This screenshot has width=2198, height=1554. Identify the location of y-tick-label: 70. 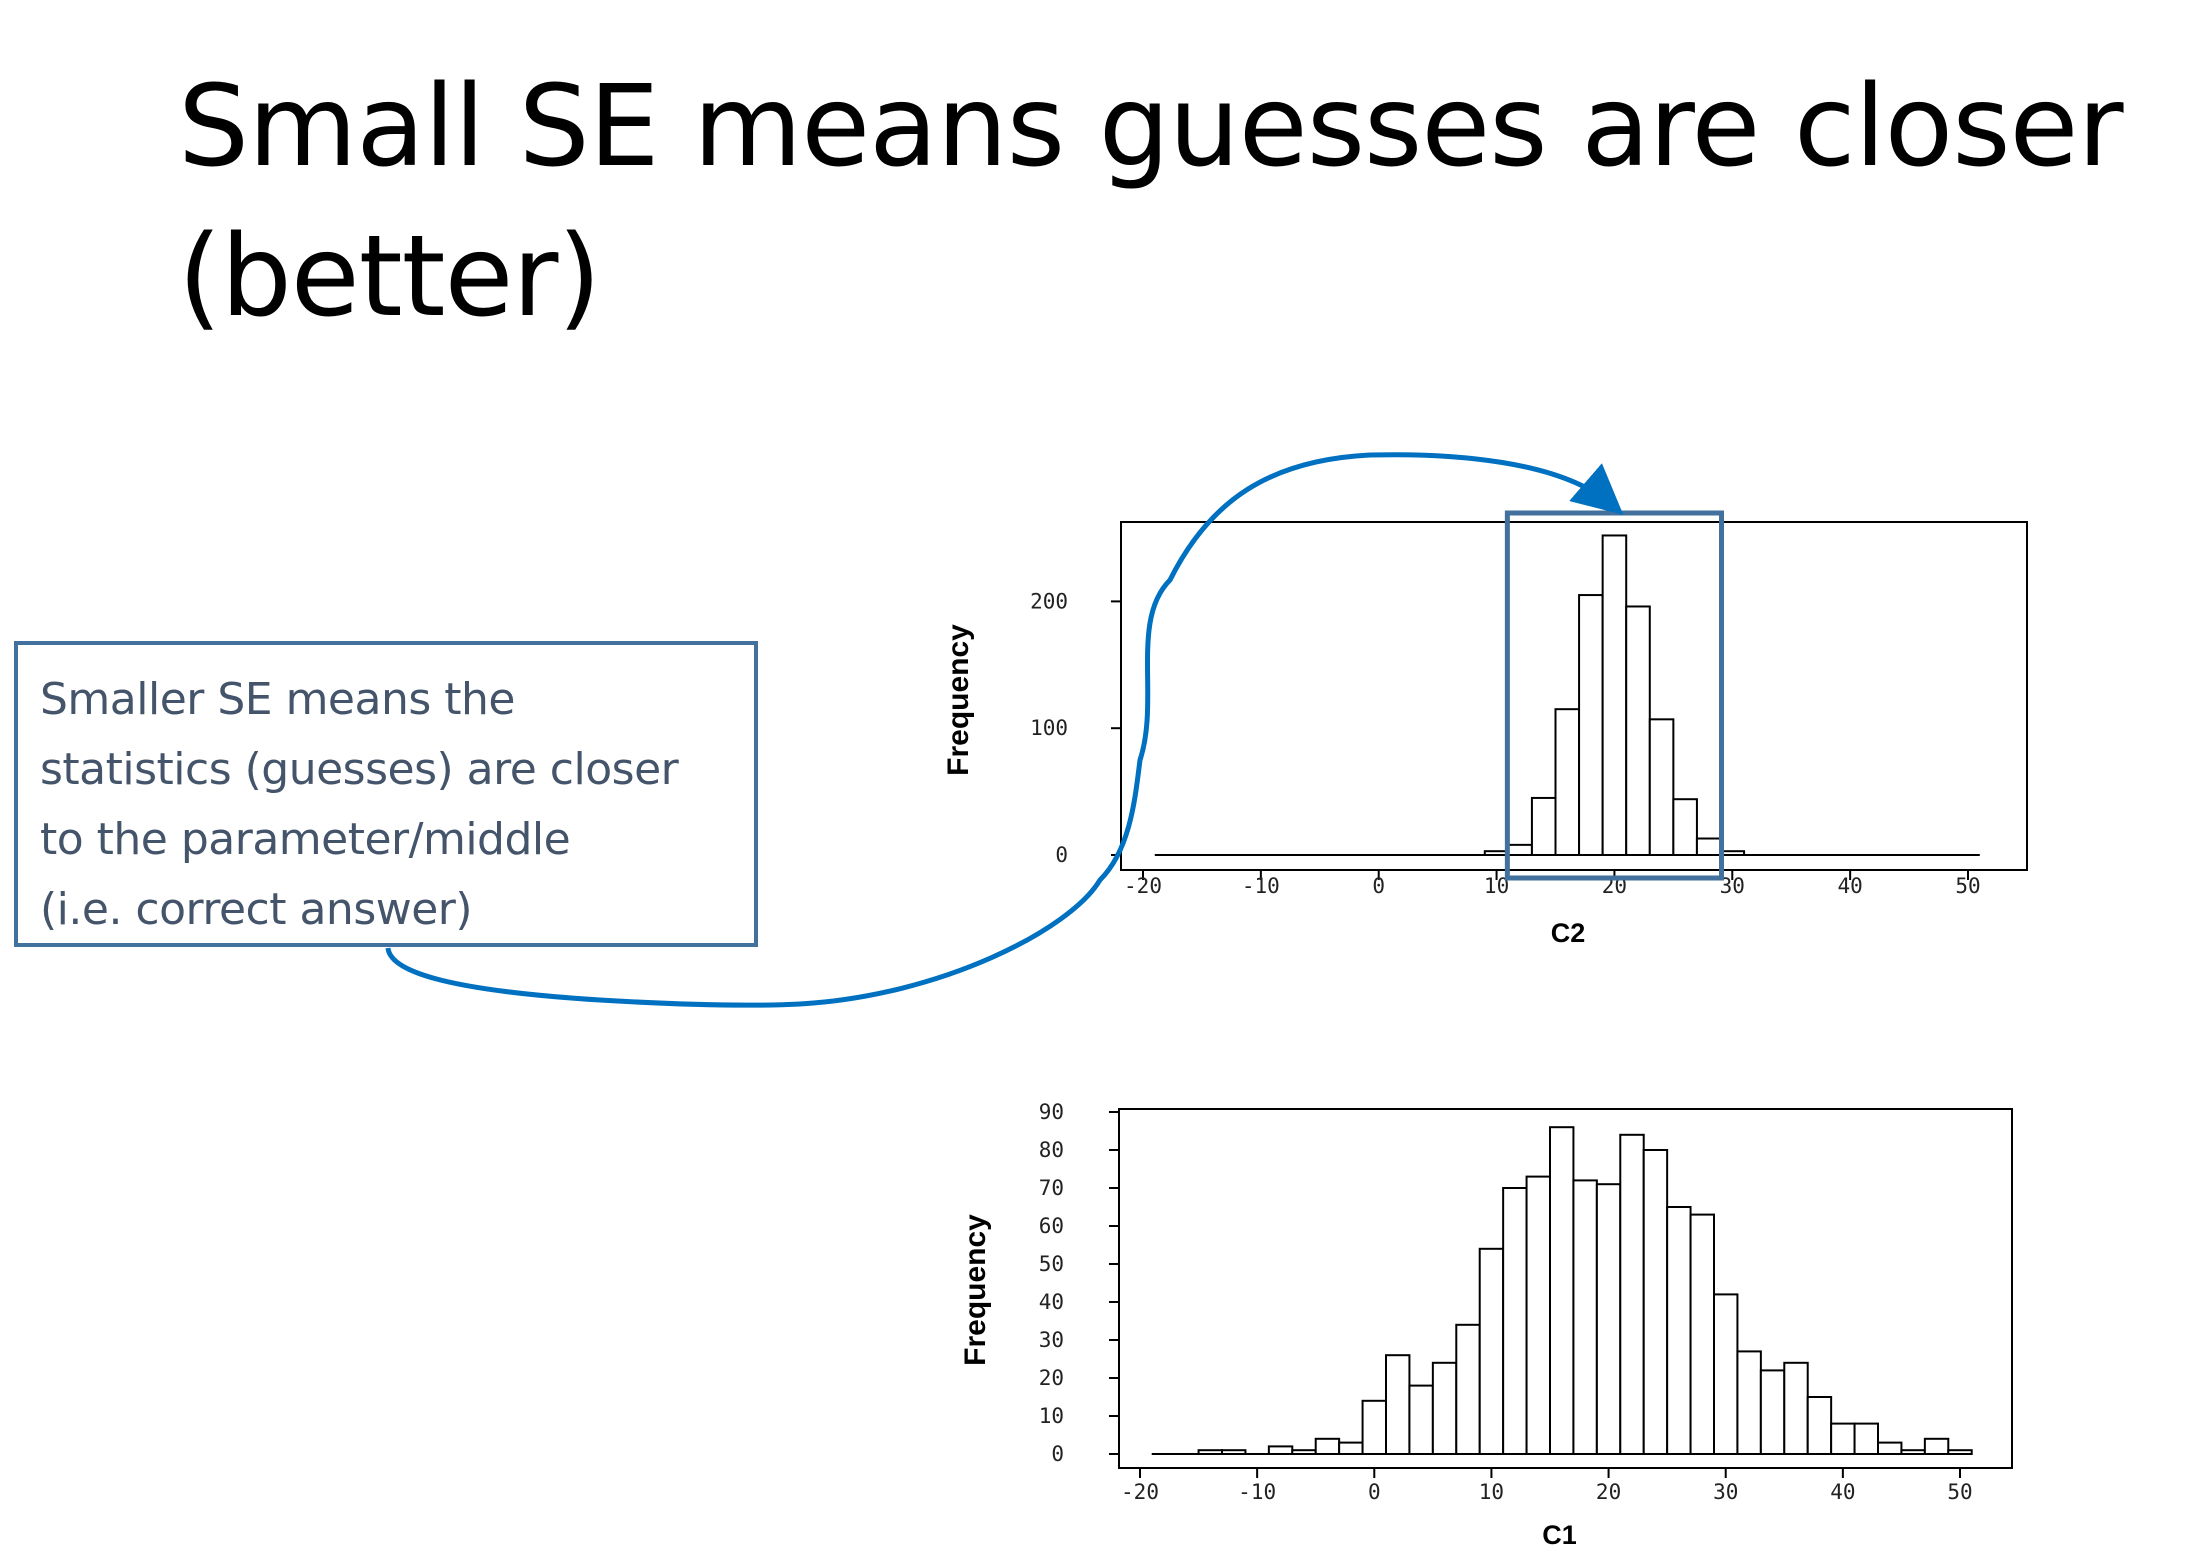
(1051, 1188).